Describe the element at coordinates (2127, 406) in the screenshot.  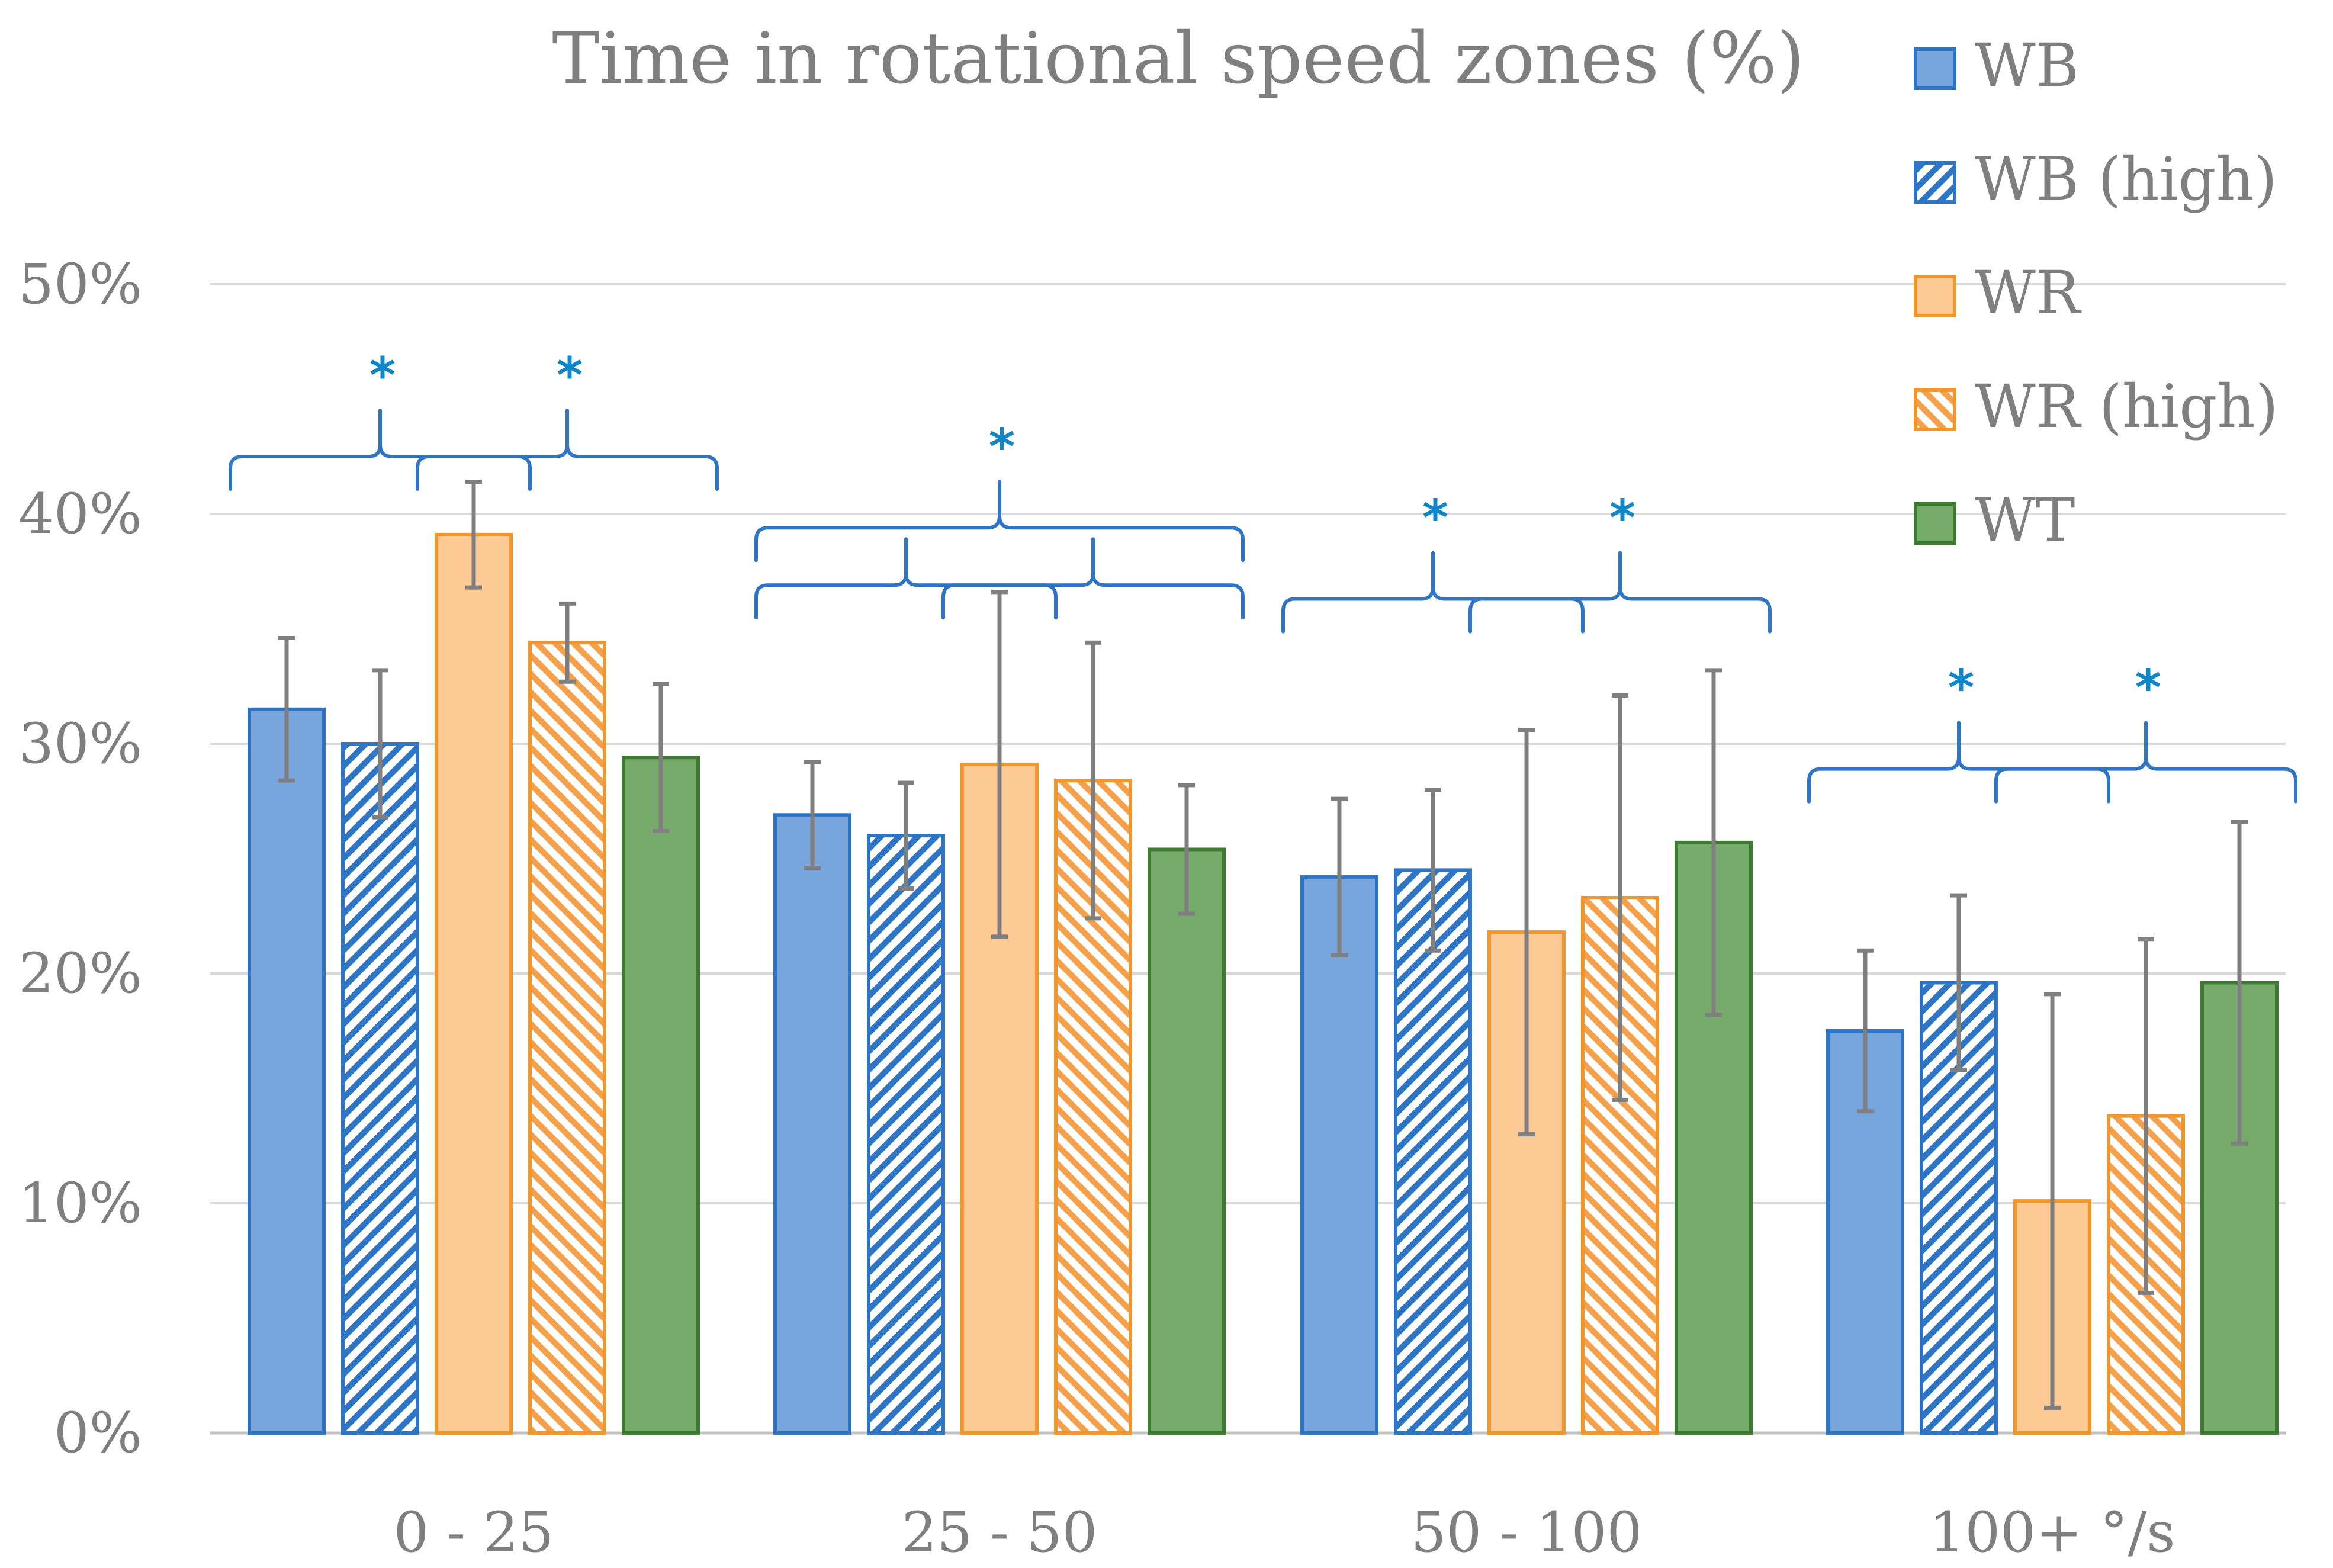
I see `legend-label: WR (high)` at that location.